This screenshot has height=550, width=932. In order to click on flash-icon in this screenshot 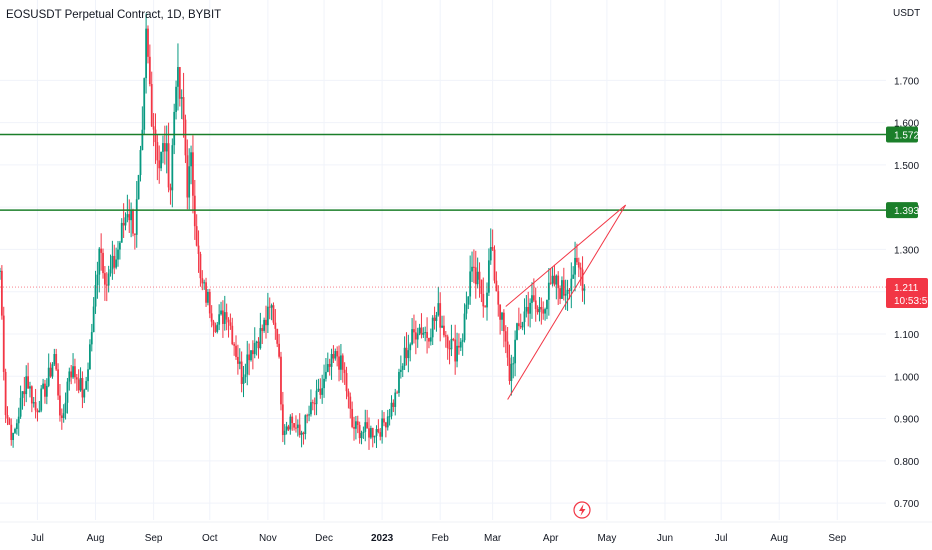, I will do `click(582, 510)`.